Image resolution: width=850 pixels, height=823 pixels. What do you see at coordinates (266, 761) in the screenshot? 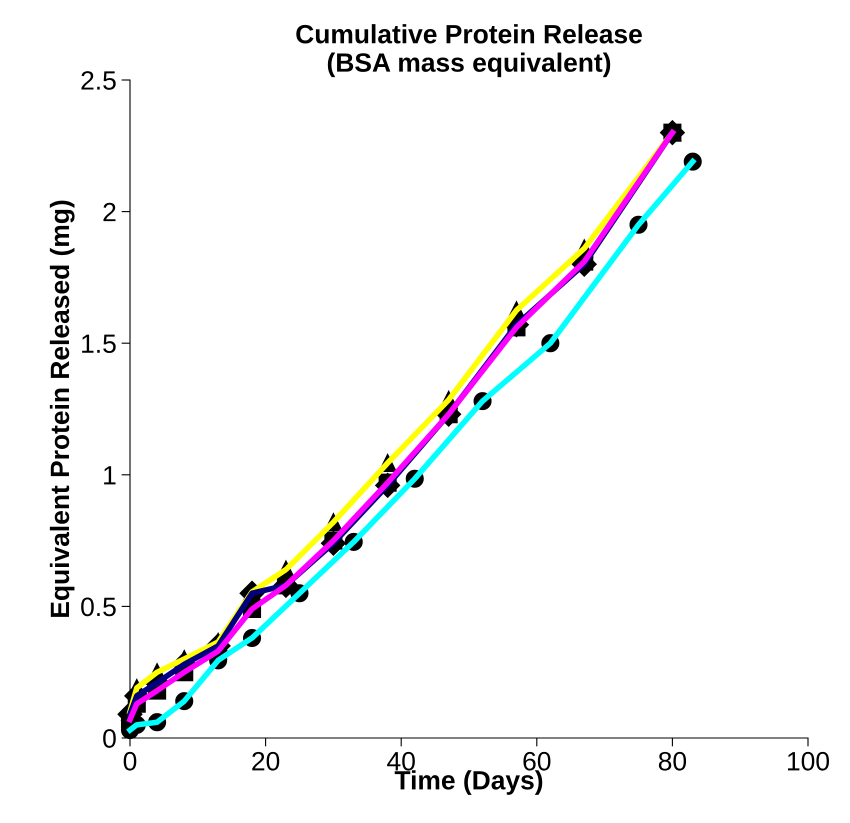
I see `x-tick-label: 20` at bounding box center [266, 761].